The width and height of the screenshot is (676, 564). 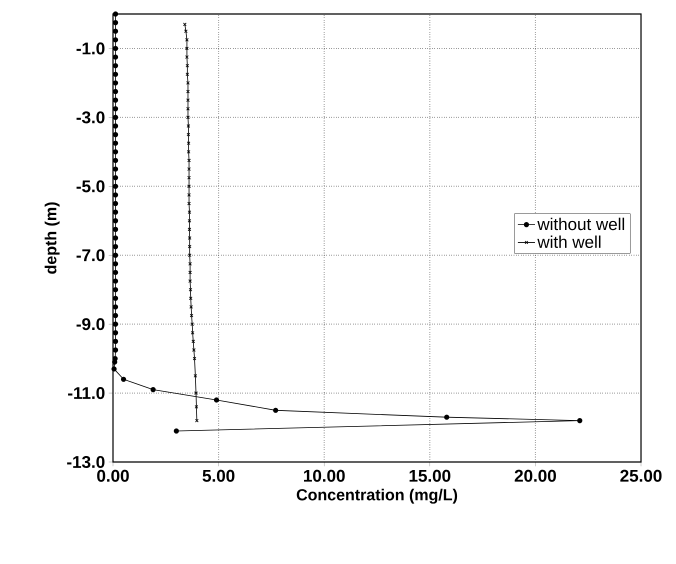 What do you see at coordinates (324, 476) in the screenshot?
I see `x-tick-label: 10.00` at bounding box center [324, 476].